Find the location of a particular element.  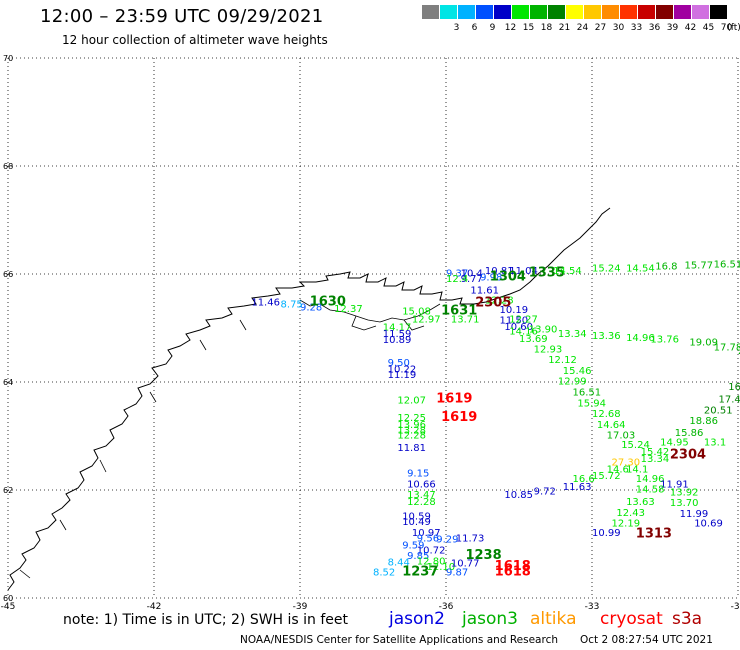

legend-label: 9 is located at coordinates (492, 28).